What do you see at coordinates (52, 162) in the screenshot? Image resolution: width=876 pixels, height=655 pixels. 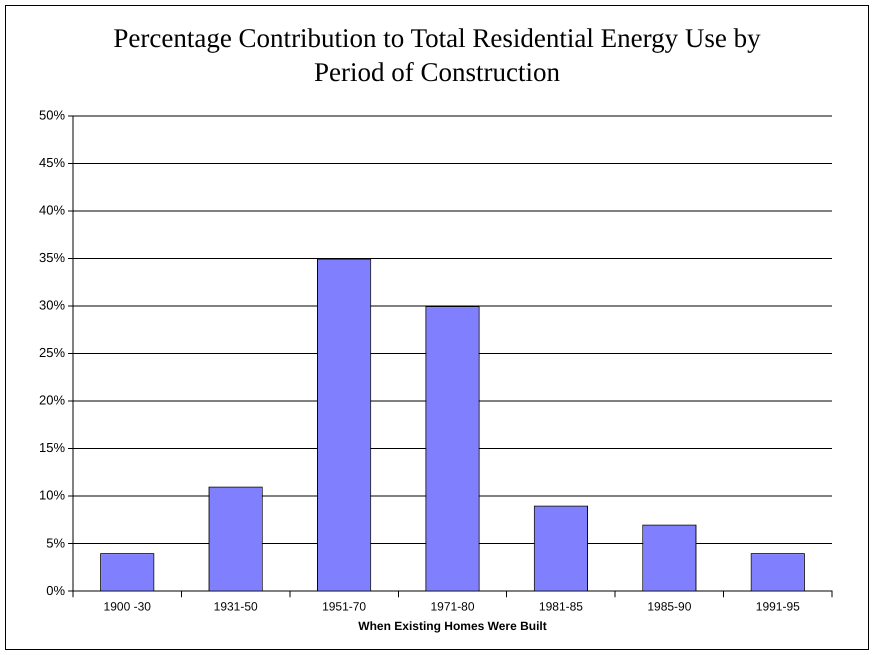 I see `y-tick-label: 45%` at bounding box center [52, 162].